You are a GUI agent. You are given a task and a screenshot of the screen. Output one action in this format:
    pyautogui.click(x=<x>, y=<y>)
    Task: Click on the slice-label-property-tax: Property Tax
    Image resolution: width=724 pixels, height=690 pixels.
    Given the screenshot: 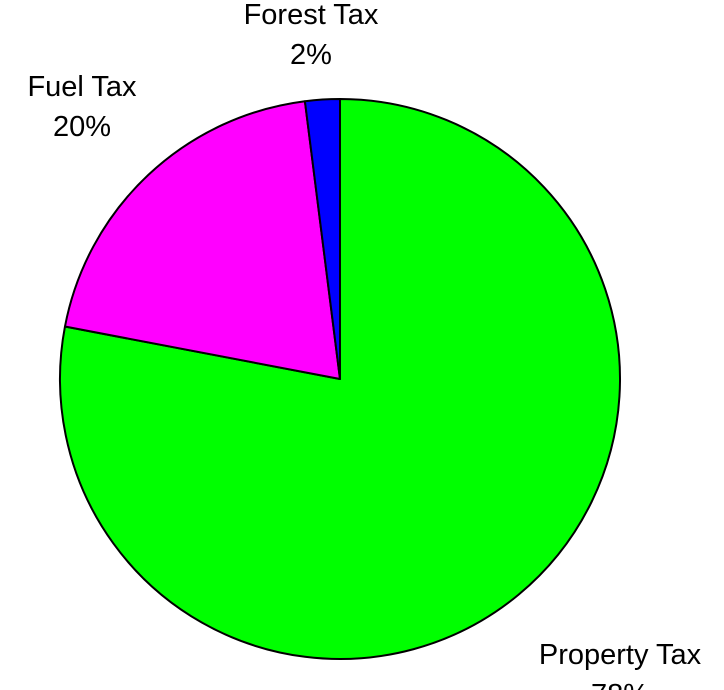 What is the action you would take?
    pyautogui.click(x=620, y=655)
    